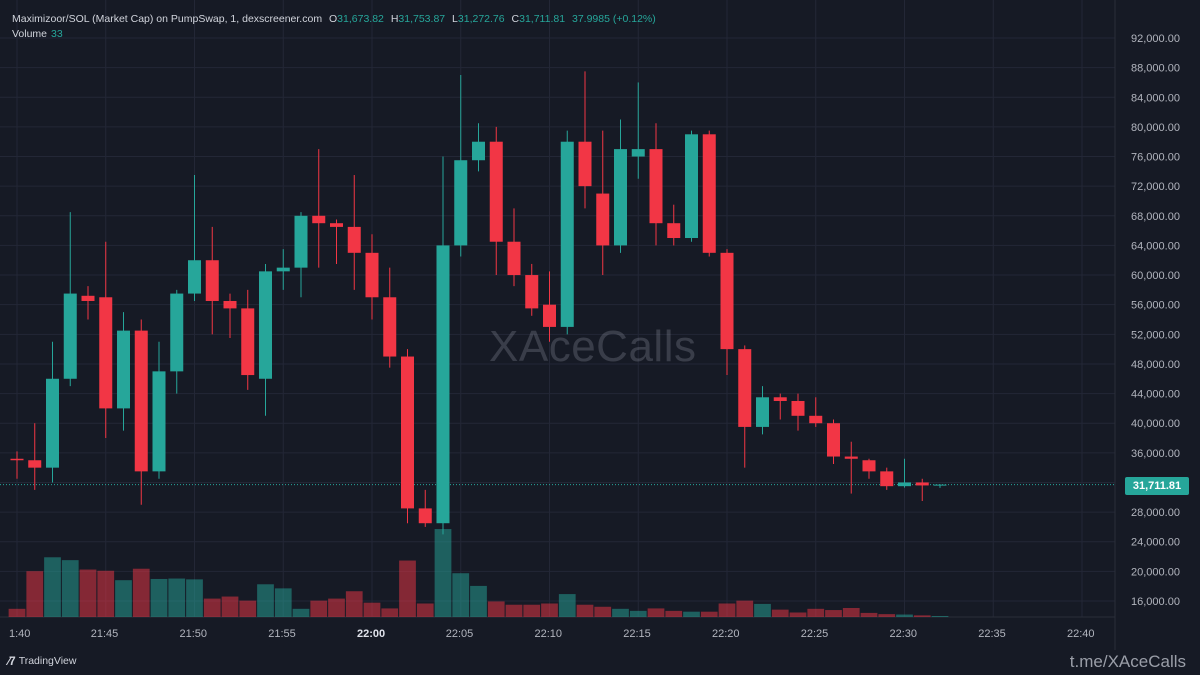 The image size is (1200, 675). I want to click on price-tick-label: 84,000.00, so click(1155, 98).